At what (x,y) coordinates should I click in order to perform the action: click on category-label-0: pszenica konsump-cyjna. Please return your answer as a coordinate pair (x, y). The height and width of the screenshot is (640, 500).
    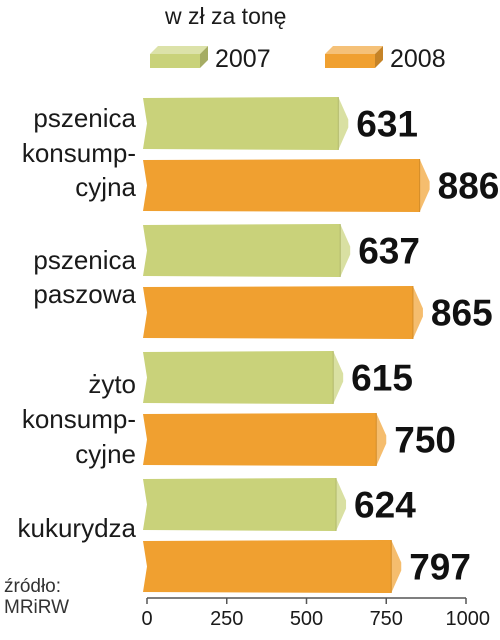
    Looking at the image, I should click on (79, 152).